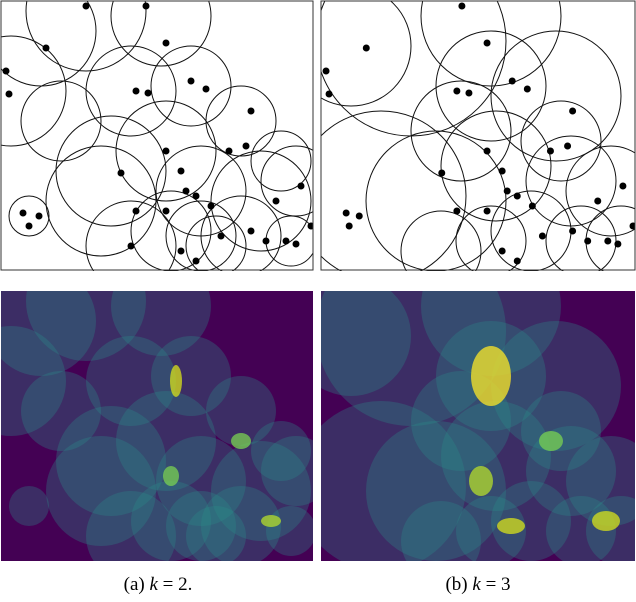  I want to click on caption-rest: = 2., so click(178, 584).